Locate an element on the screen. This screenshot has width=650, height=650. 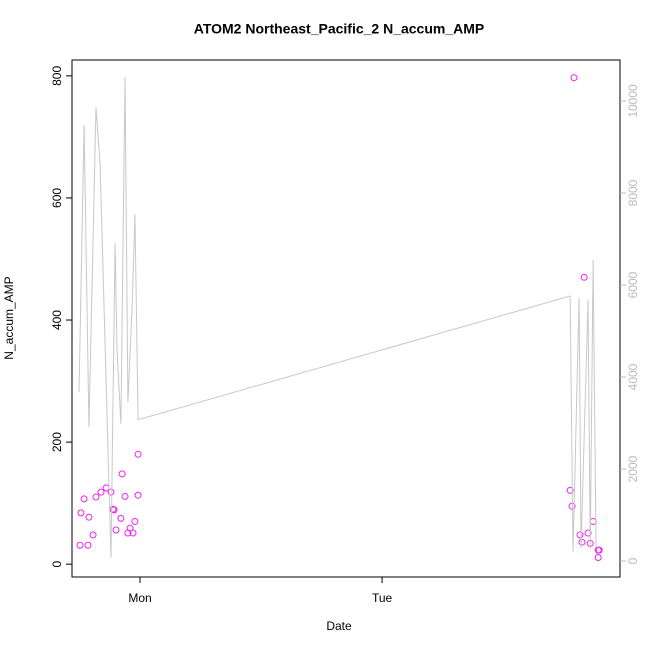
y2-tick-label: 10000 is located at coordinates (633, 101).